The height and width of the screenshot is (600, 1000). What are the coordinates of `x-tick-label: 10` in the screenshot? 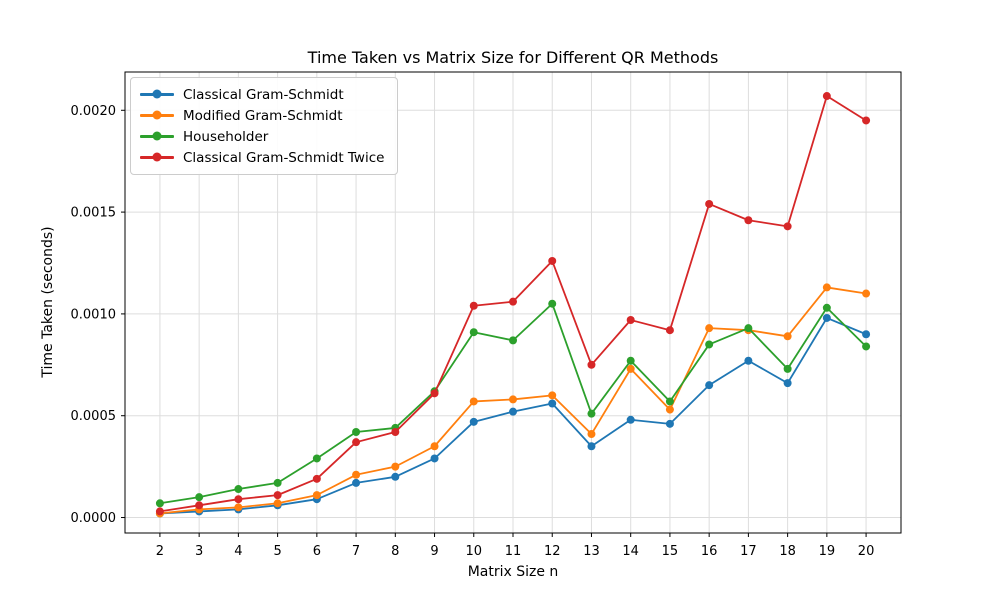 It's located at (473, 551).